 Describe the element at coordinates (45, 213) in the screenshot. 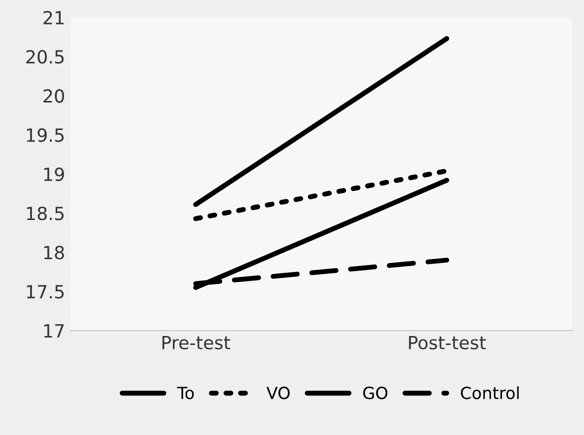

I see `y-tick-label: 18.5` at that location.